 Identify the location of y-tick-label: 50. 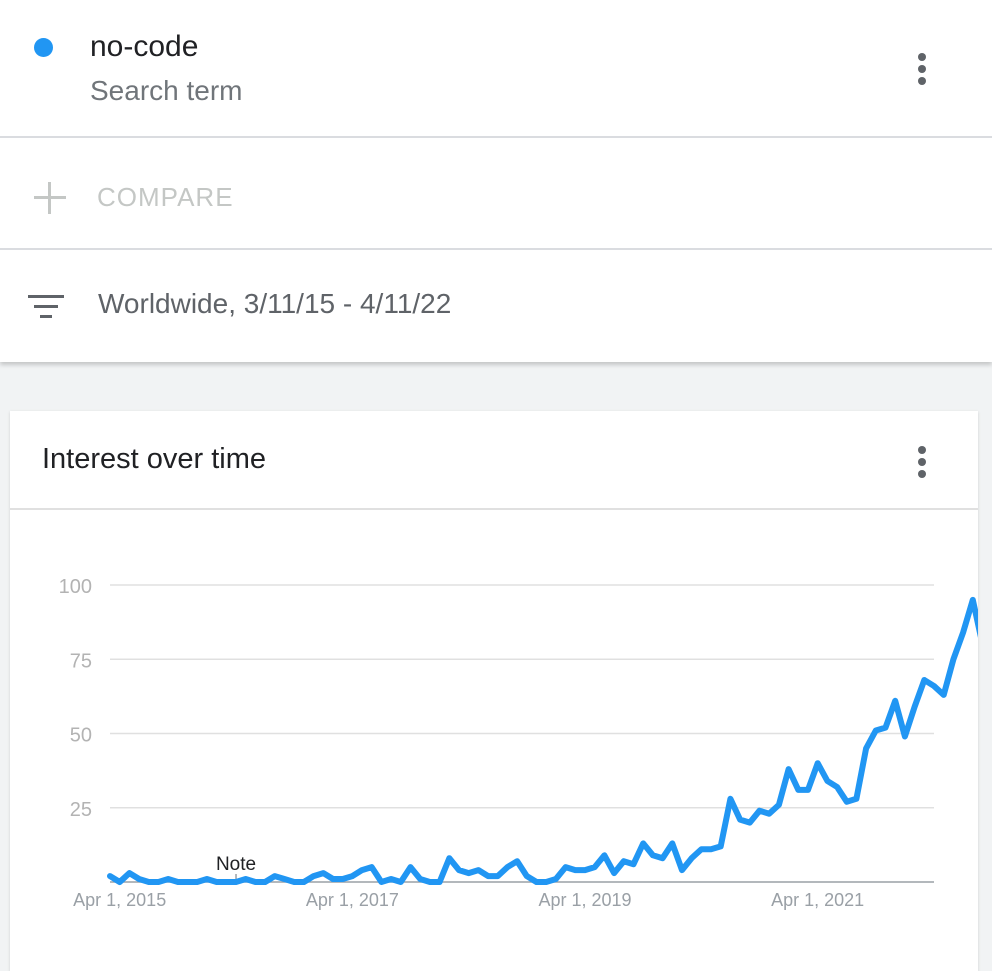
(81, 736).